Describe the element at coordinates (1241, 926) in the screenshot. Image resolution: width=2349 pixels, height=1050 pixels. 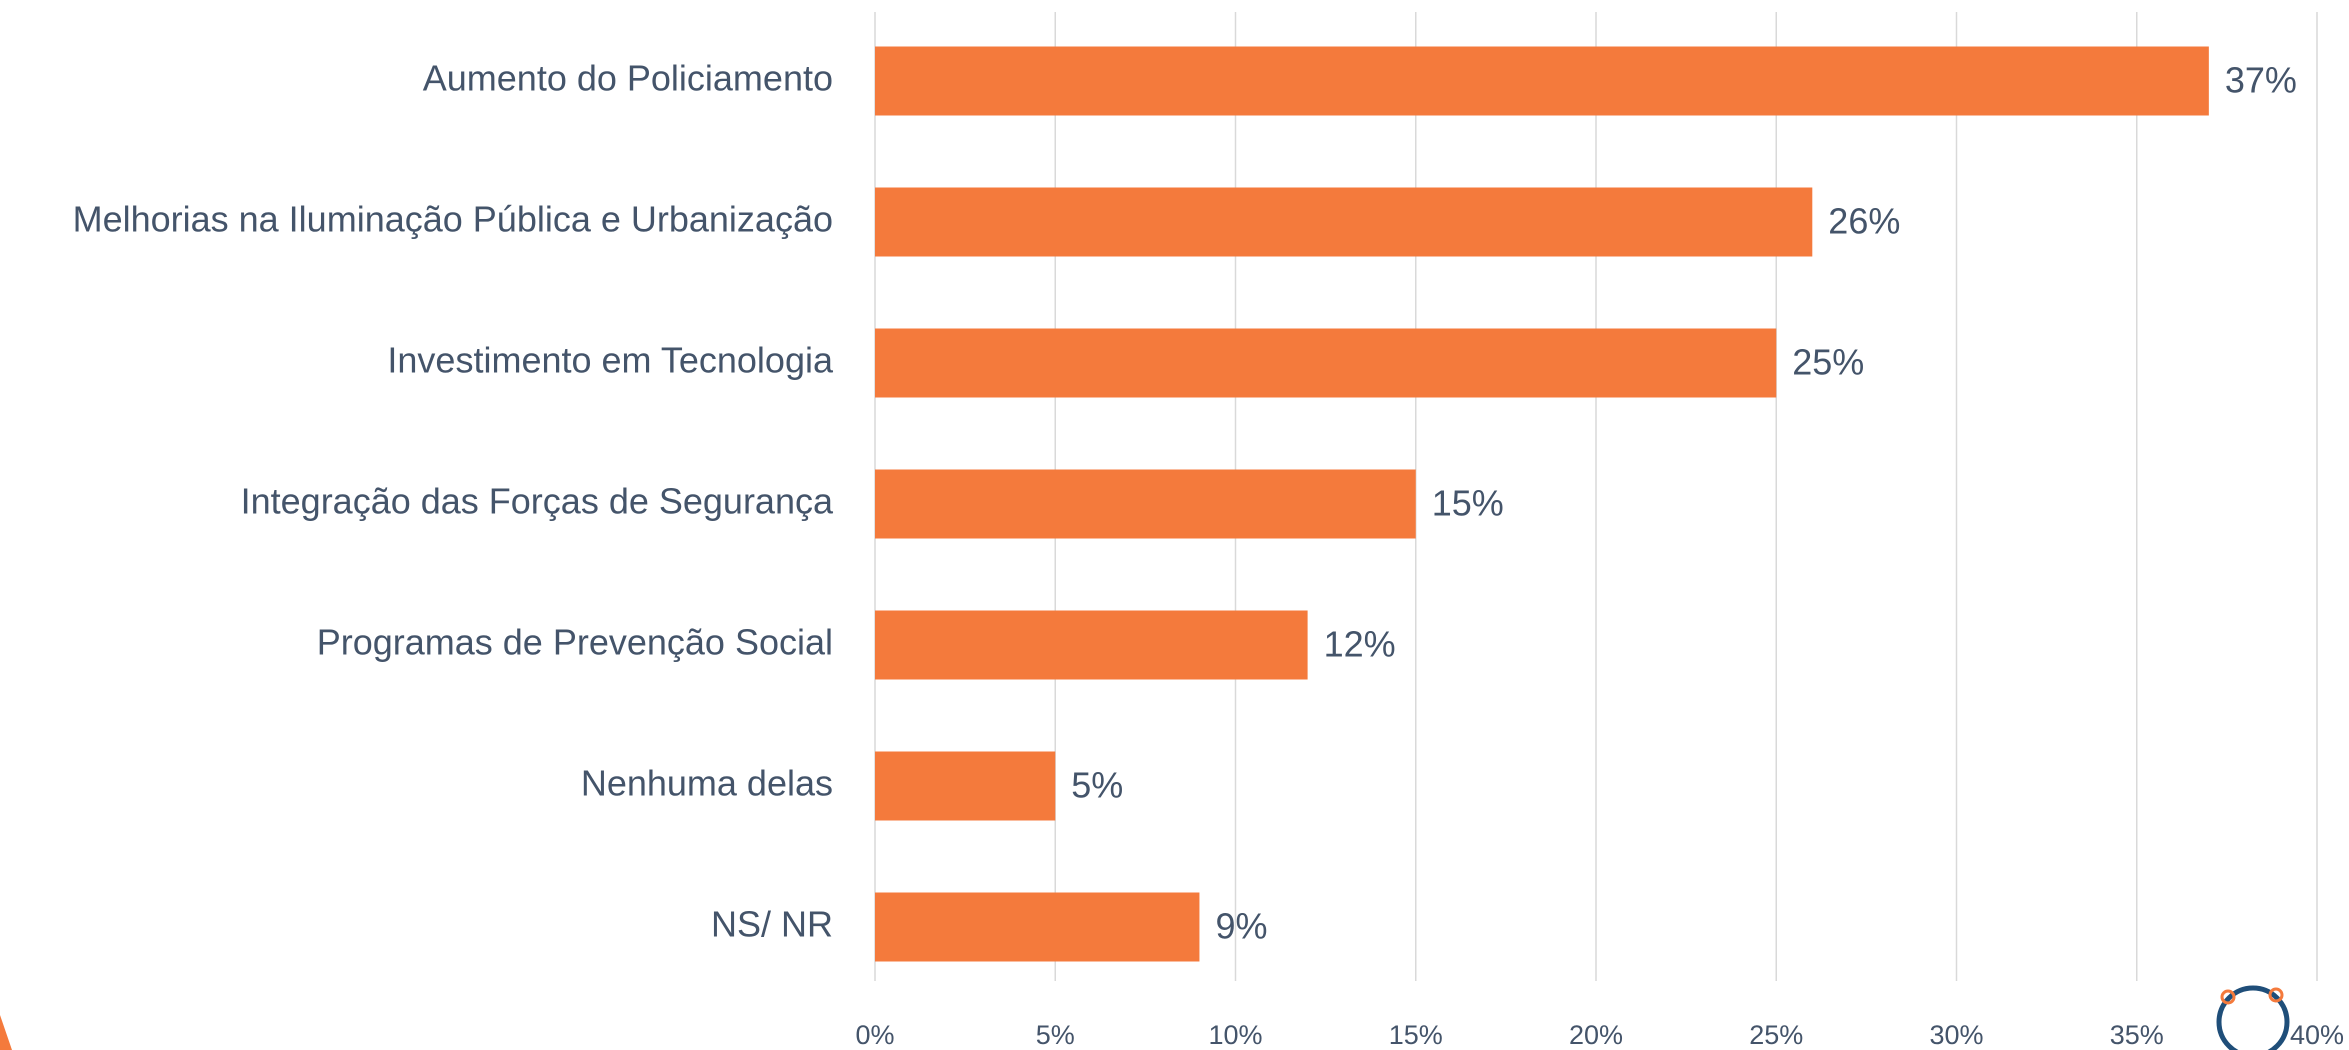
I see `data-label: 9%` at that location.